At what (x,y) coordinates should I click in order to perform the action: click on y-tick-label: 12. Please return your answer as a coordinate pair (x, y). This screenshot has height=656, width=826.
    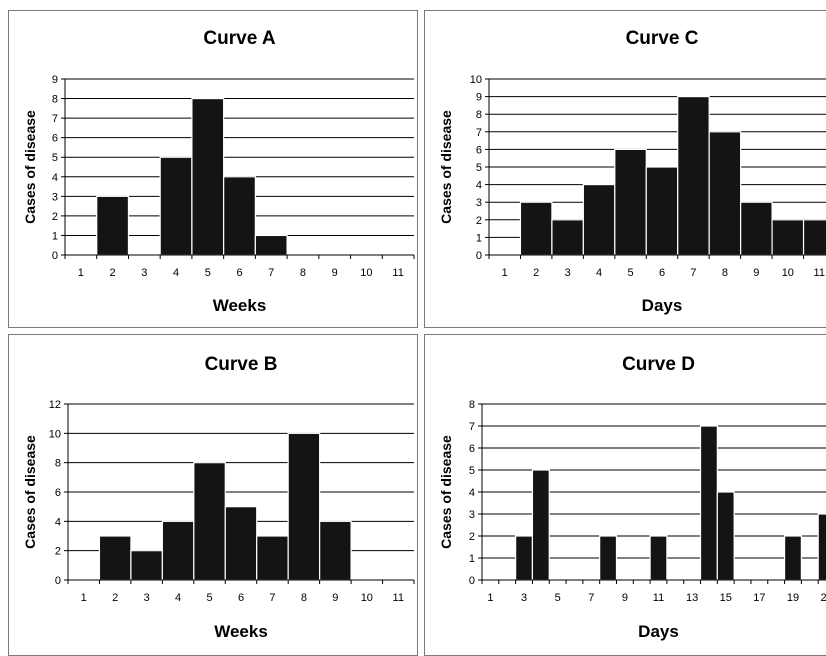
    Looking at the image, I should click on (55, 405).